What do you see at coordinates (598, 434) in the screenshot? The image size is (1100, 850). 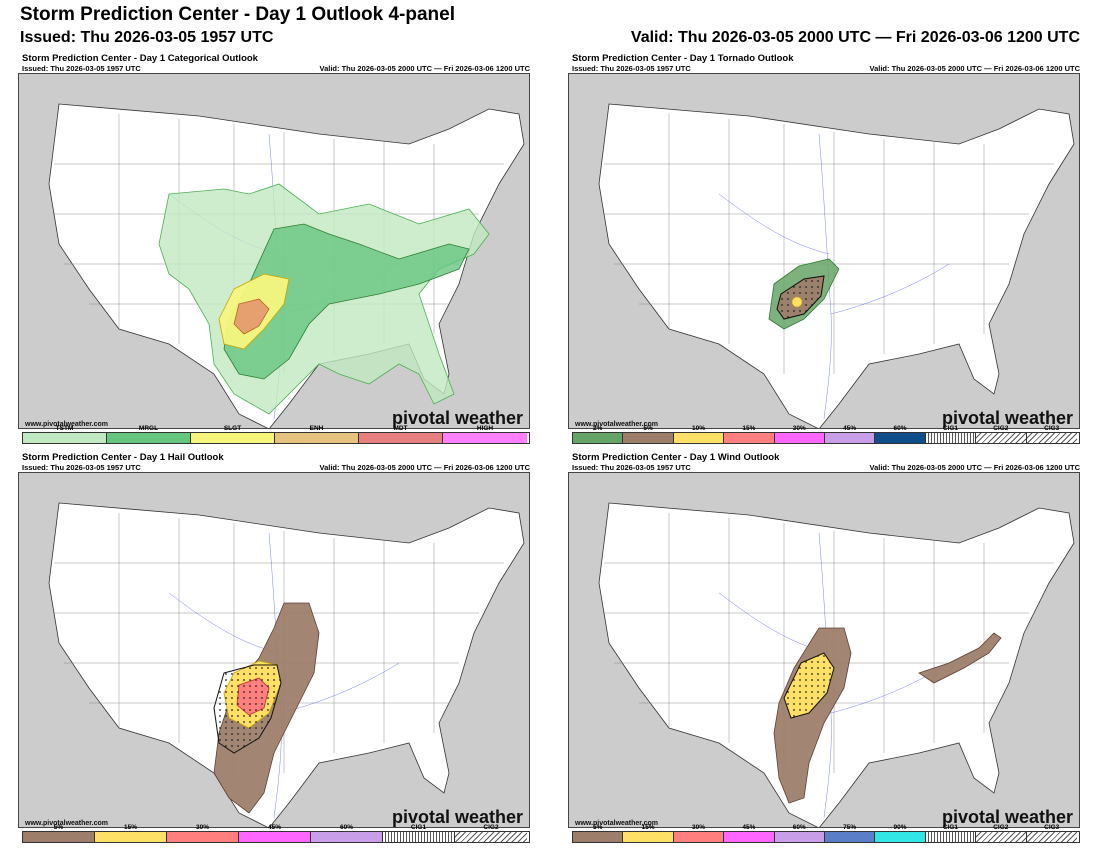 I see `legend-swatch-2pct: 2%` at bounding box center [598, 434].